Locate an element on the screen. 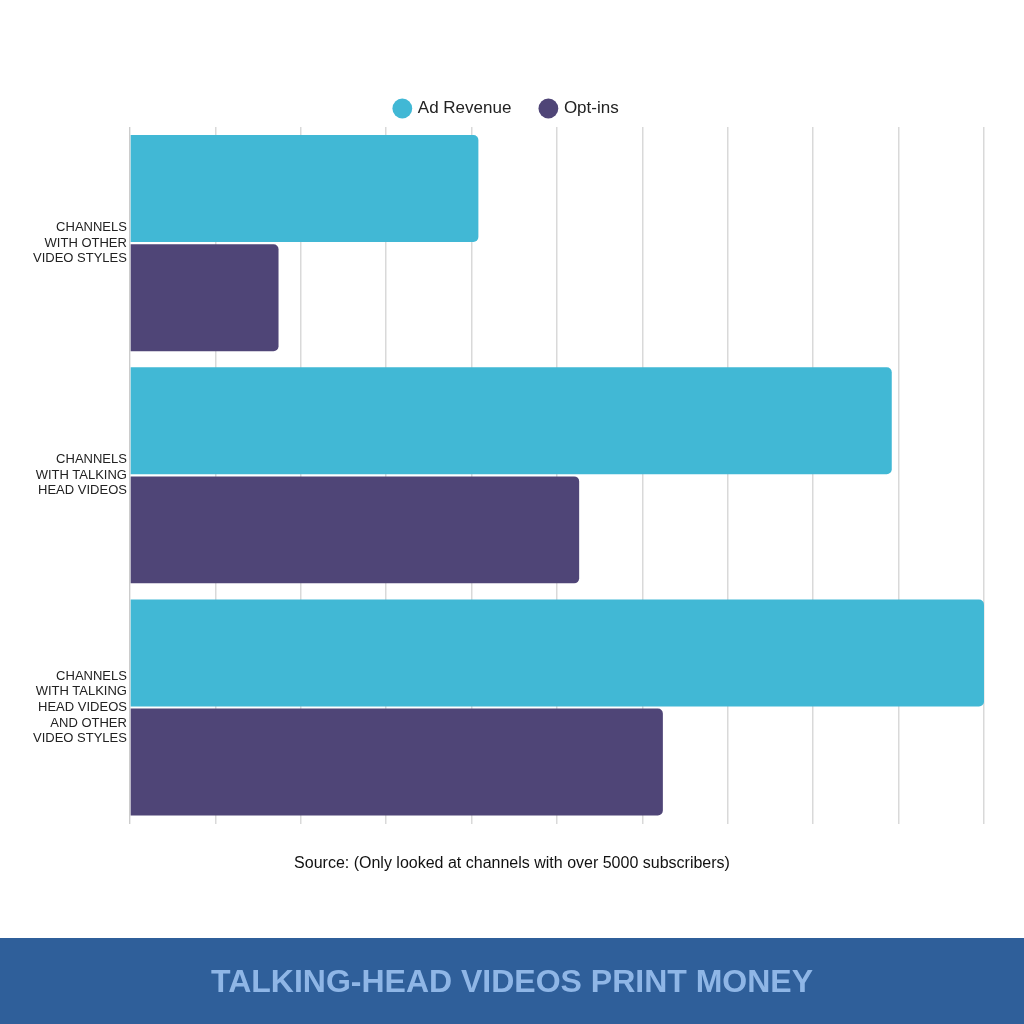 The height and width of the screenshot is (1024, 1024). y-tick-label: CHANNELS WITH TALKING HEAD VIDEOS AND OTHER VIDEO STYLES is located at coordinates (80, 706).